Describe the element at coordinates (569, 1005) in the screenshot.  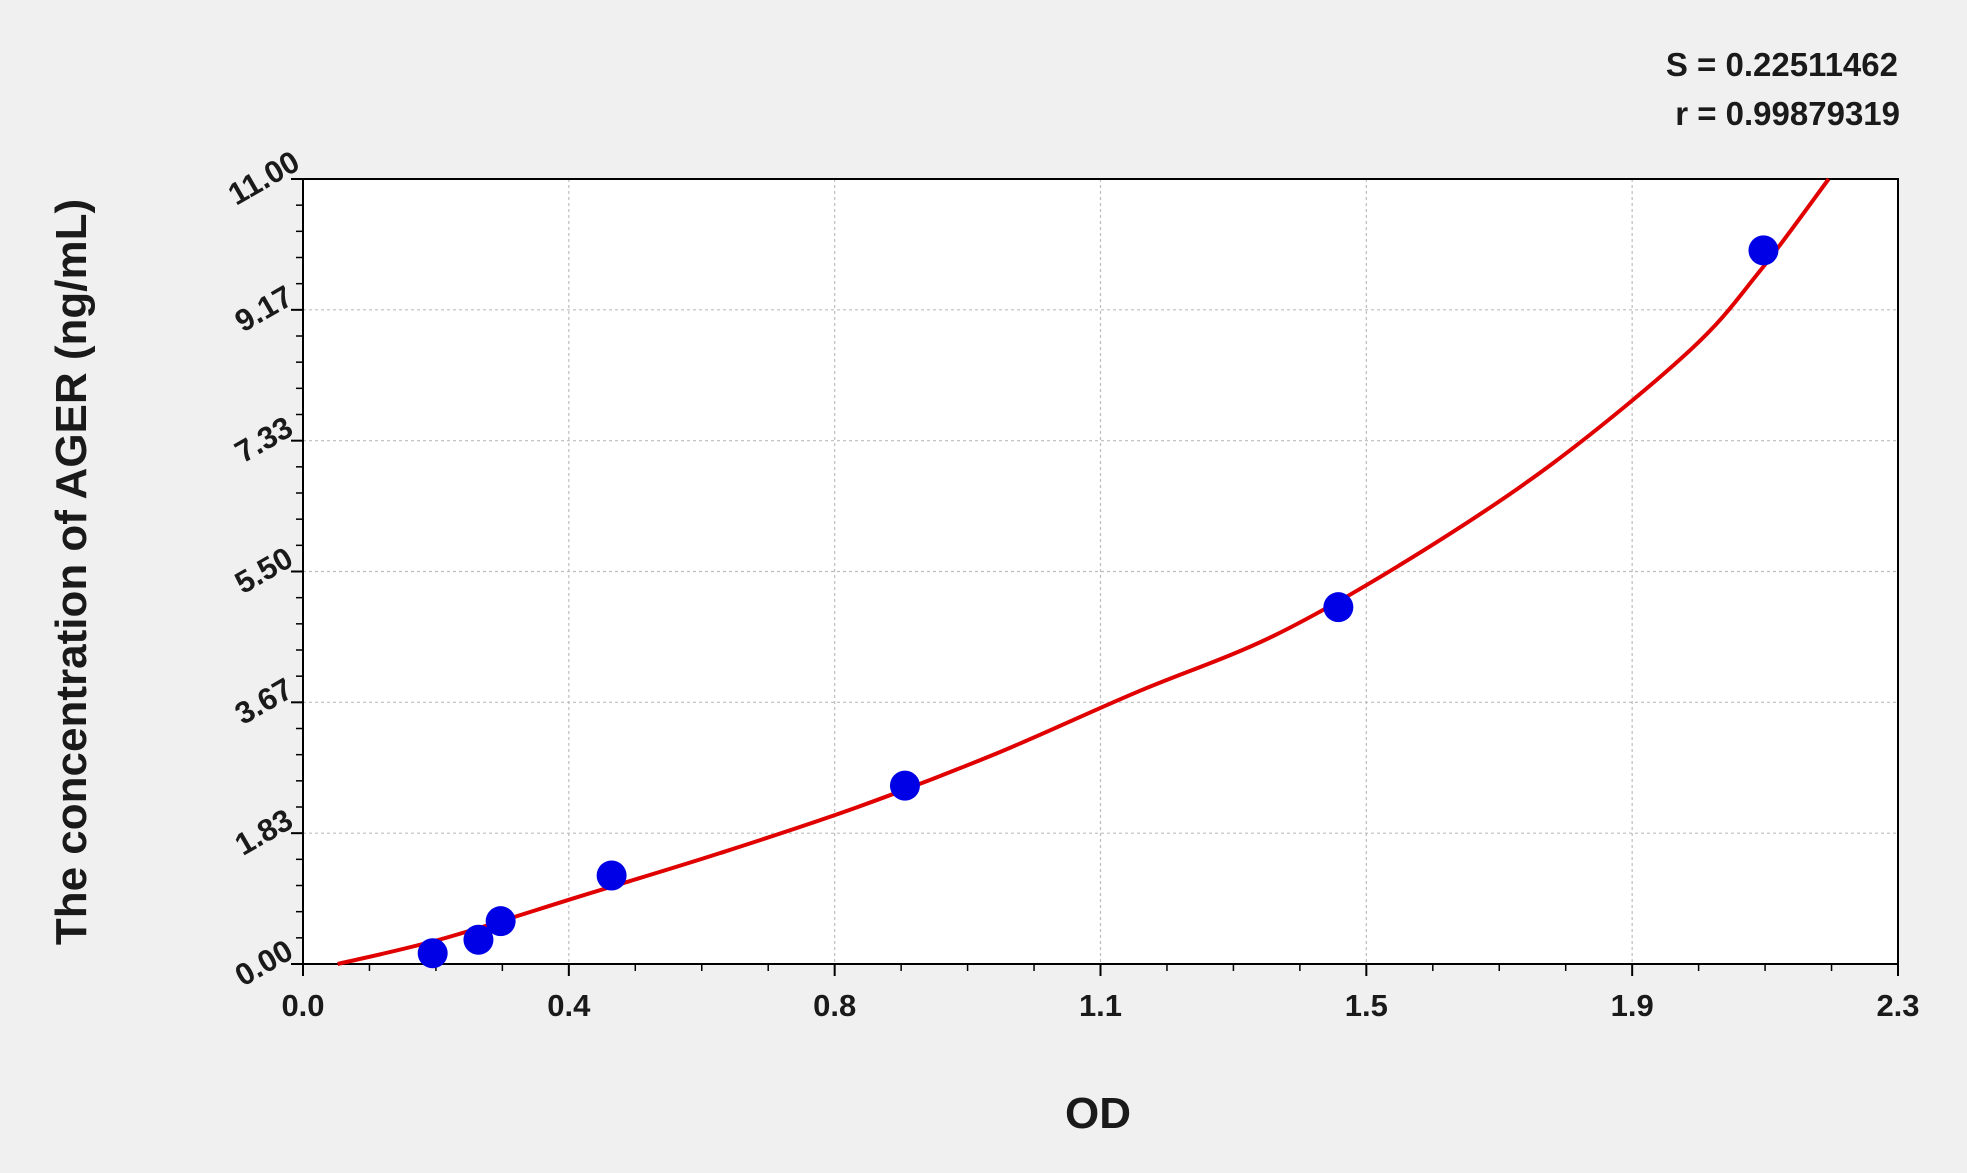
I see `x-tick-label: 0.4` at that location.